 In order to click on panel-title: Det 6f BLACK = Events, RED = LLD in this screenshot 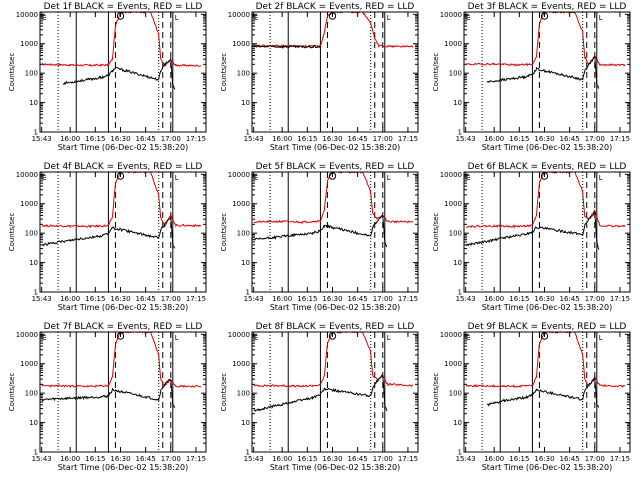, I will do `click(547, 167)`.